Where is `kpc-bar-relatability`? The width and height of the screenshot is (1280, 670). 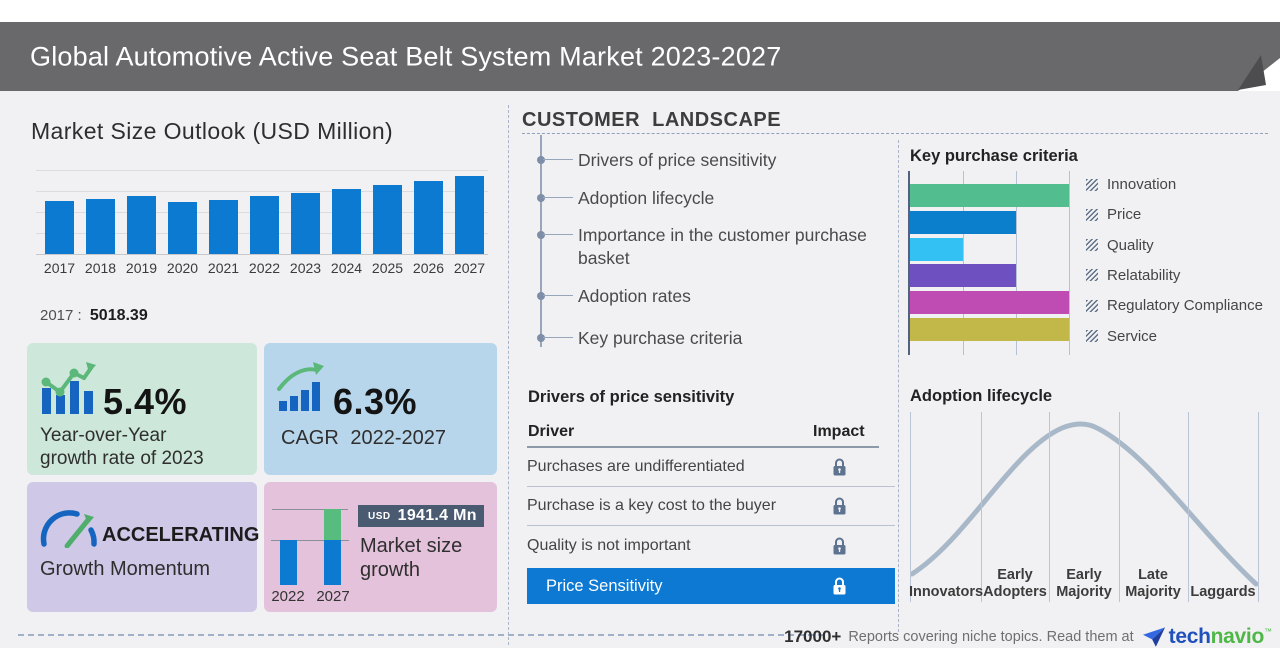 kpc-bar-relatability is located at coordinates (963, 276).